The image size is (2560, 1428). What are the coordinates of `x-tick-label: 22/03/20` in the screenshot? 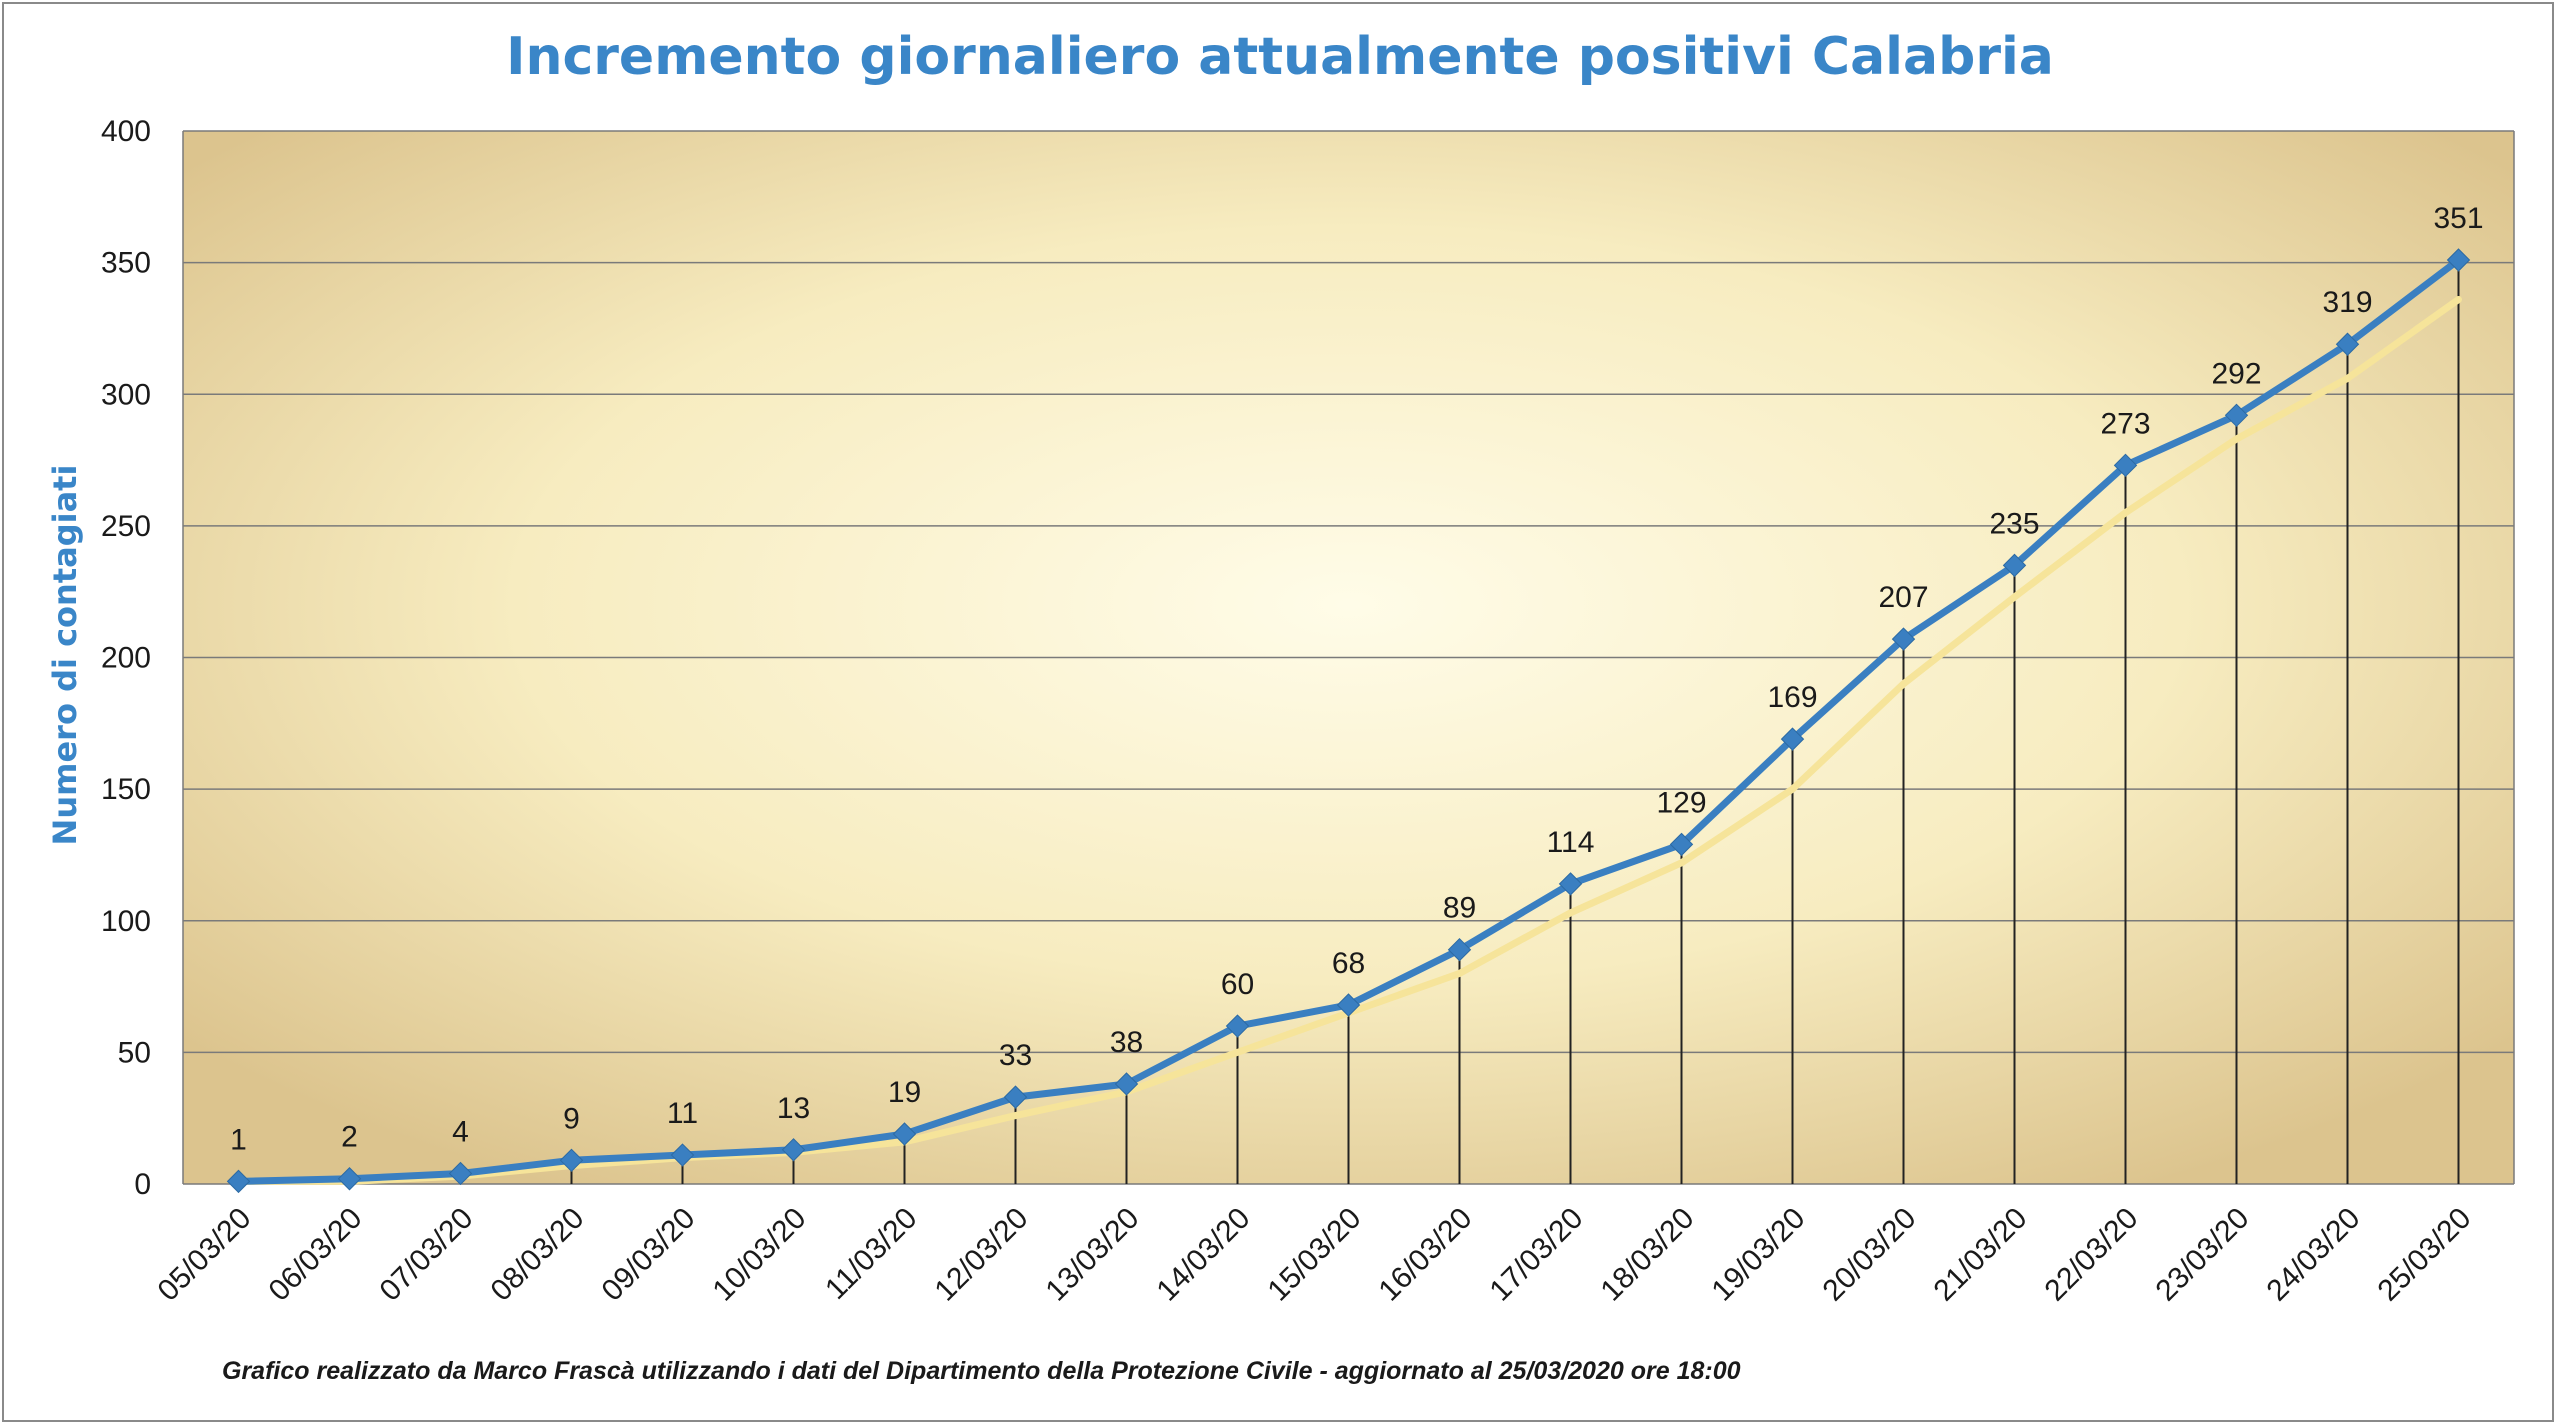 It's located at (2092, 1255).